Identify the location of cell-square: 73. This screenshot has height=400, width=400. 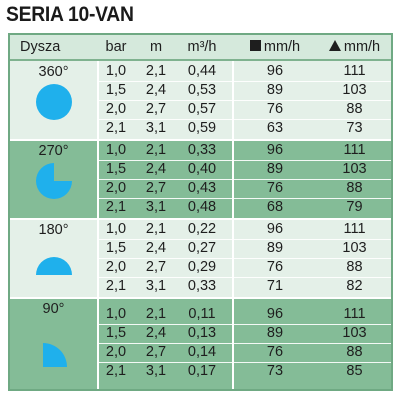
(275, 371).